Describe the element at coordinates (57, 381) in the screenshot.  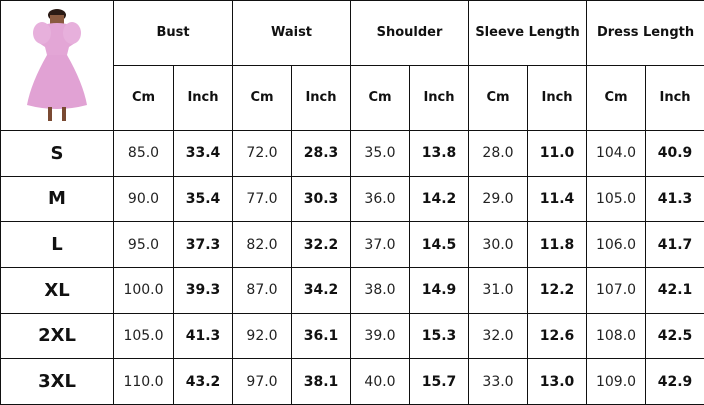
I see `size-label: 3XL` at that location.